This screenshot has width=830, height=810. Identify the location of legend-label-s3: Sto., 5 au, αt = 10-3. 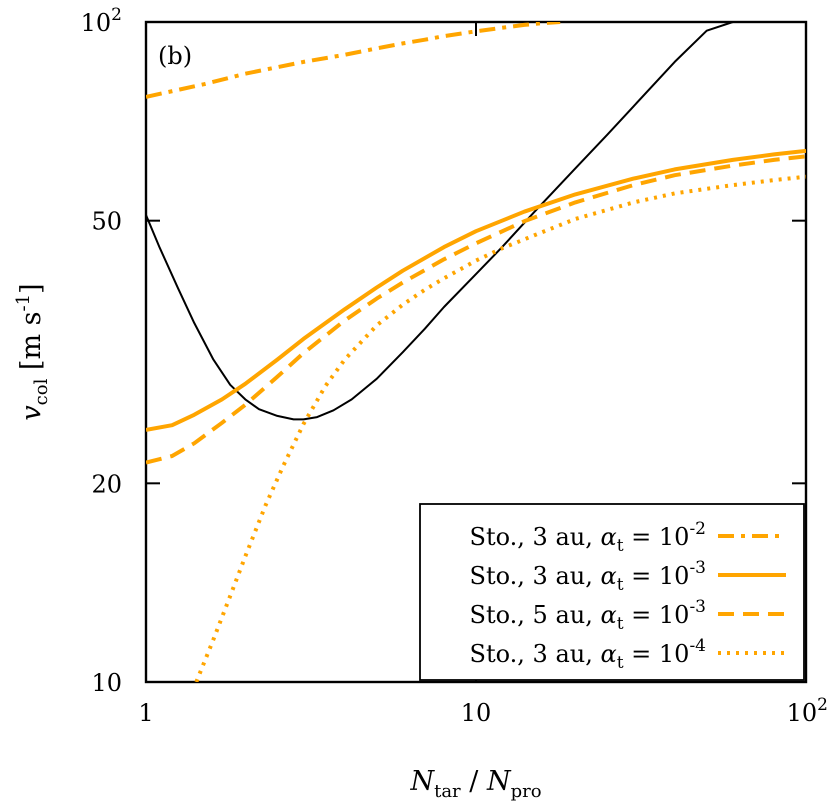
(588, 615).